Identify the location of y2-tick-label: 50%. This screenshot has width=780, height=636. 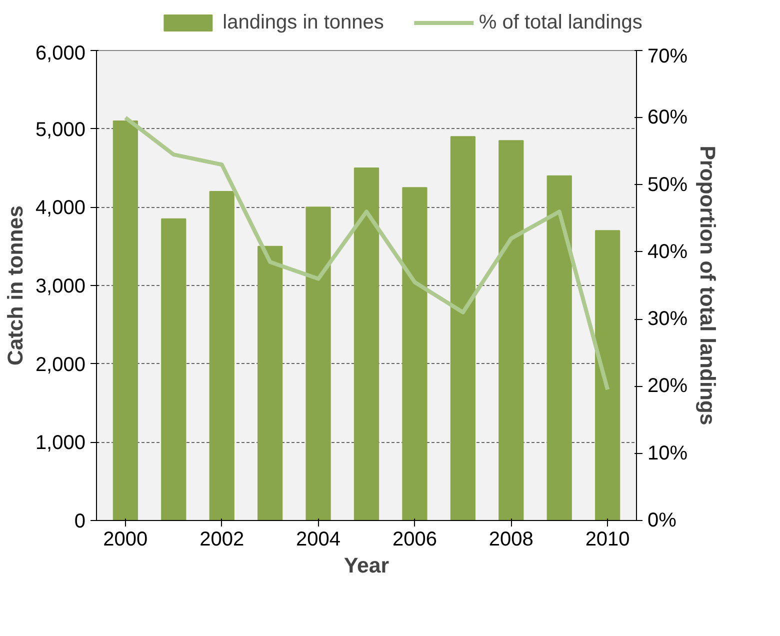
(668, 185).